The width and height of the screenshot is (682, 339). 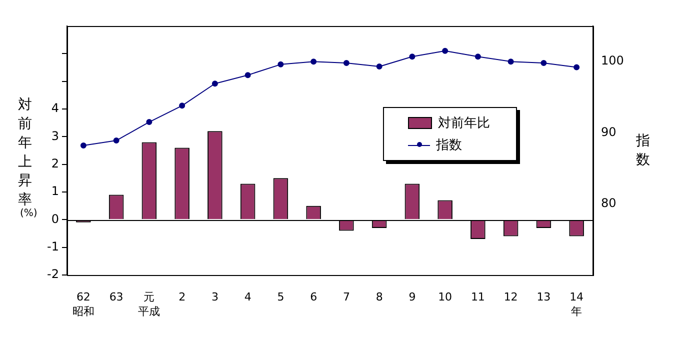 I want to click on x-tick-label: 12, so click(x=511, y=297).